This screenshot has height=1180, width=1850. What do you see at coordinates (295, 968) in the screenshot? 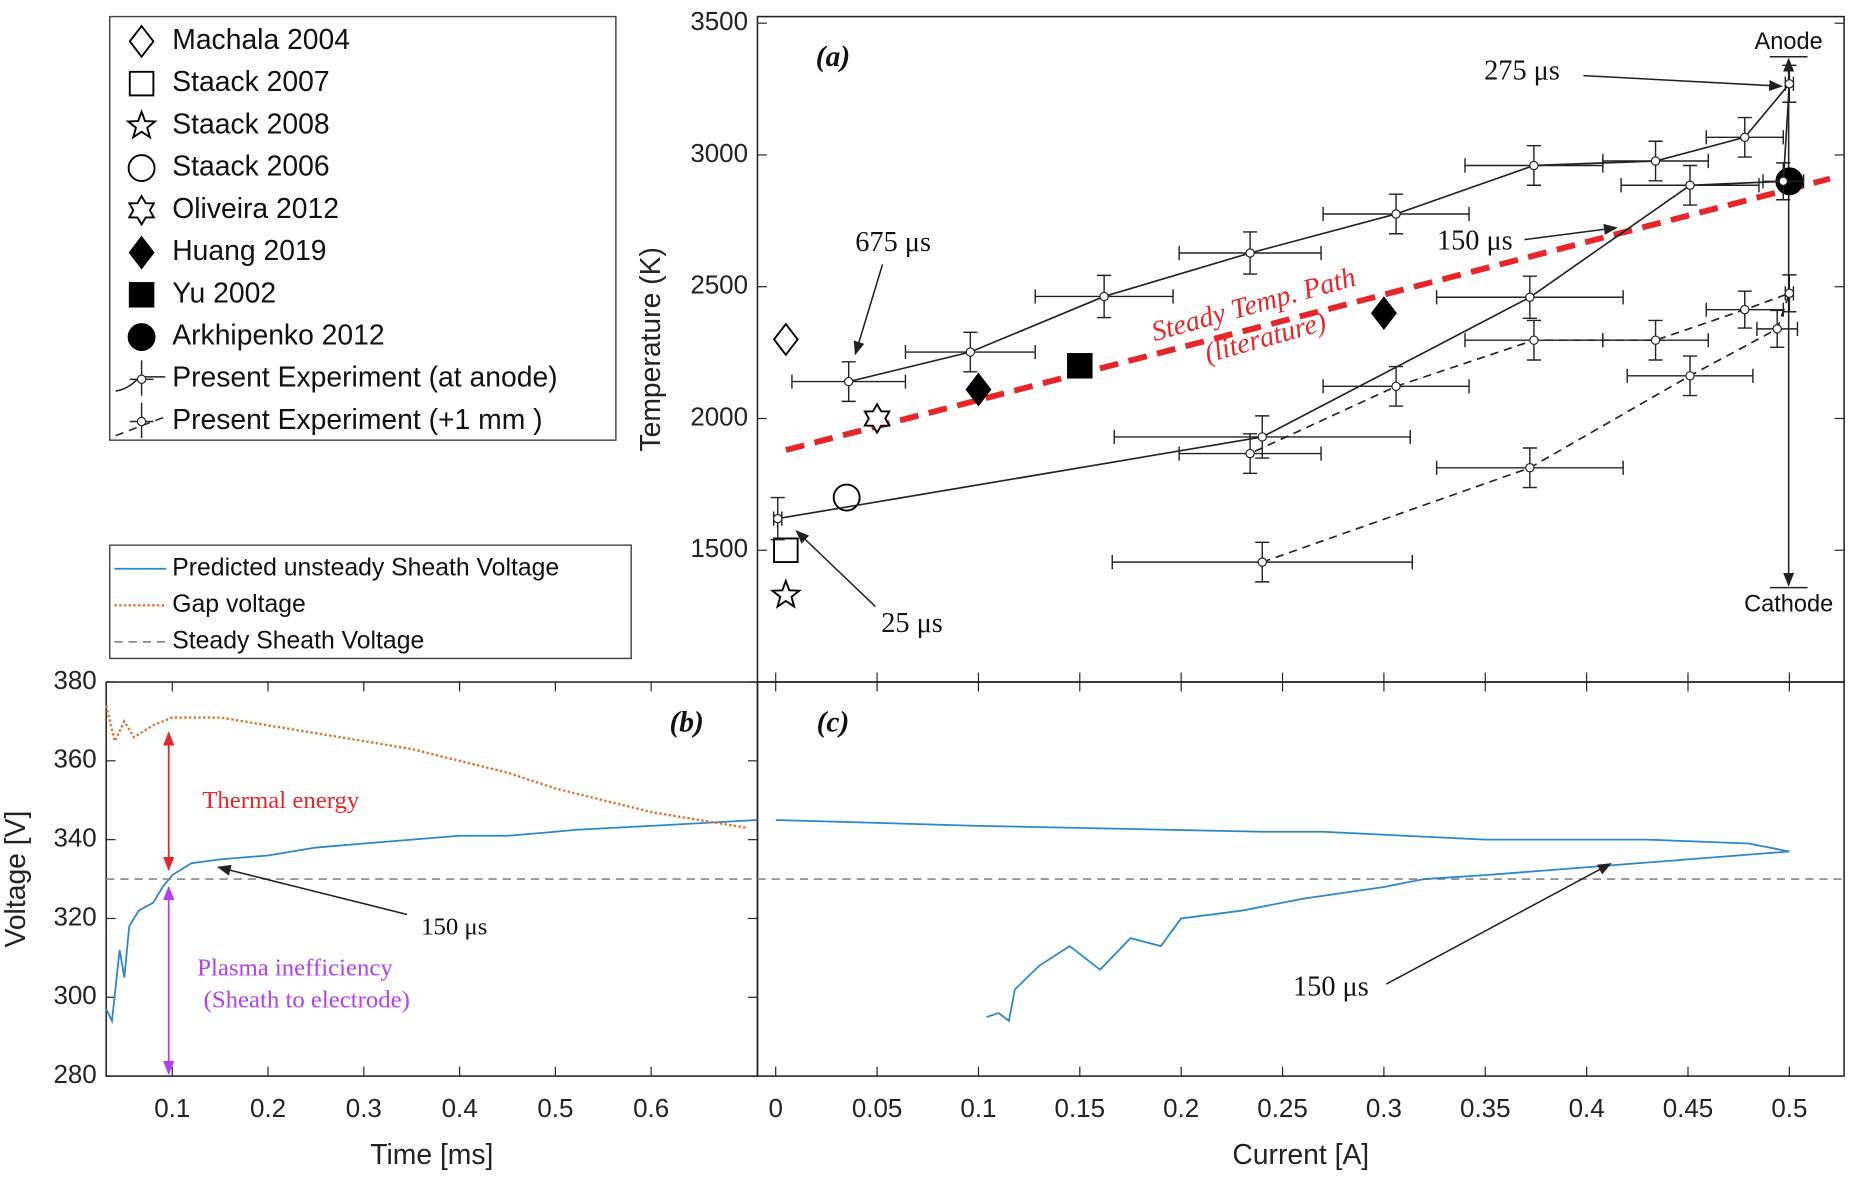
I see `annotation: Plasma inefficiency` at bounding box center [295, 968].